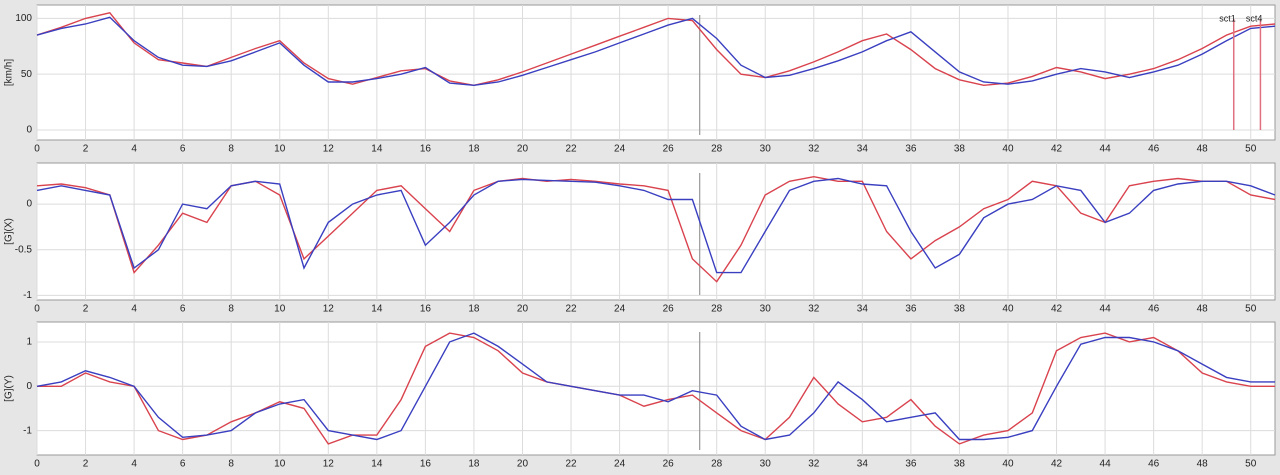 This screenshot has height=475, width=1280. I want to click on y-tick-label: 50, so click(27, 74).